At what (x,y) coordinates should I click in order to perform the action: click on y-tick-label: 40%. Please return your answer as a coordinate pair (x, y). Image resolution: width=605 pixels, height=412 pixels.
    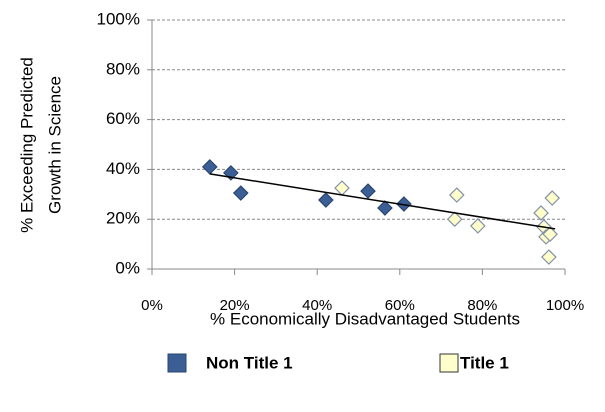
    Looking at the image, I should click on (123, 168).